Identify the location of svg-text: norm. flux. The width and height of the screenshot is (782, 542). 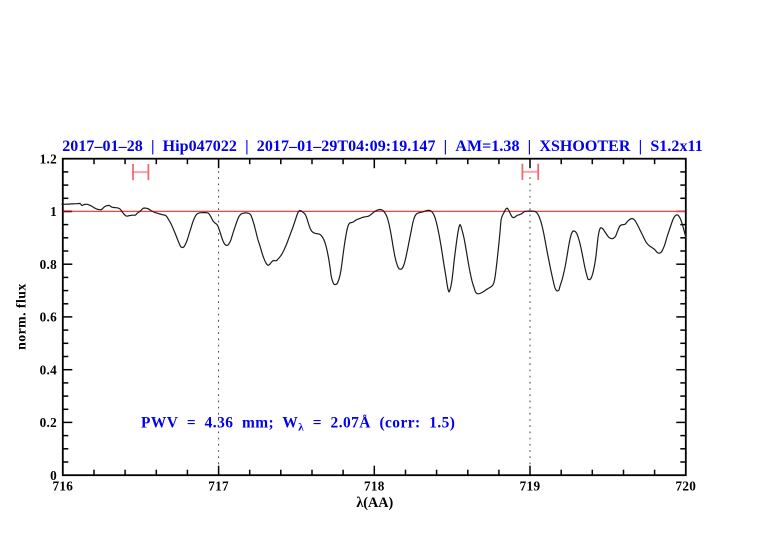
(20, 316).